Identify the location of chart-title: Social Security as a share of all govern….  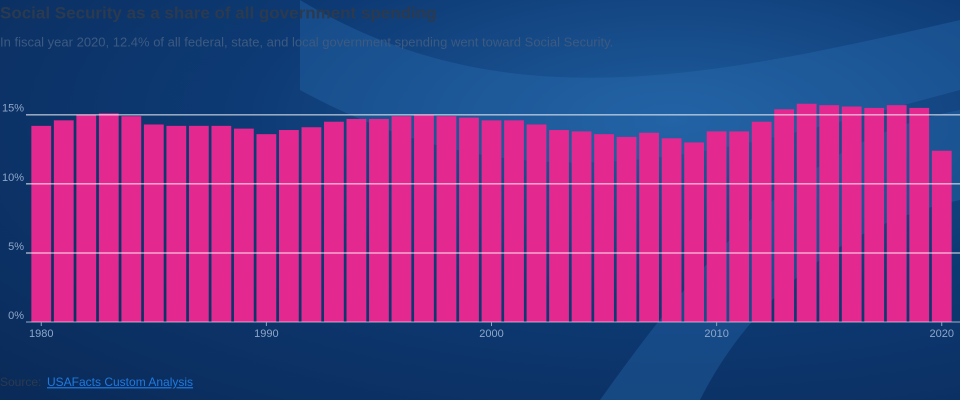
(218, 12).